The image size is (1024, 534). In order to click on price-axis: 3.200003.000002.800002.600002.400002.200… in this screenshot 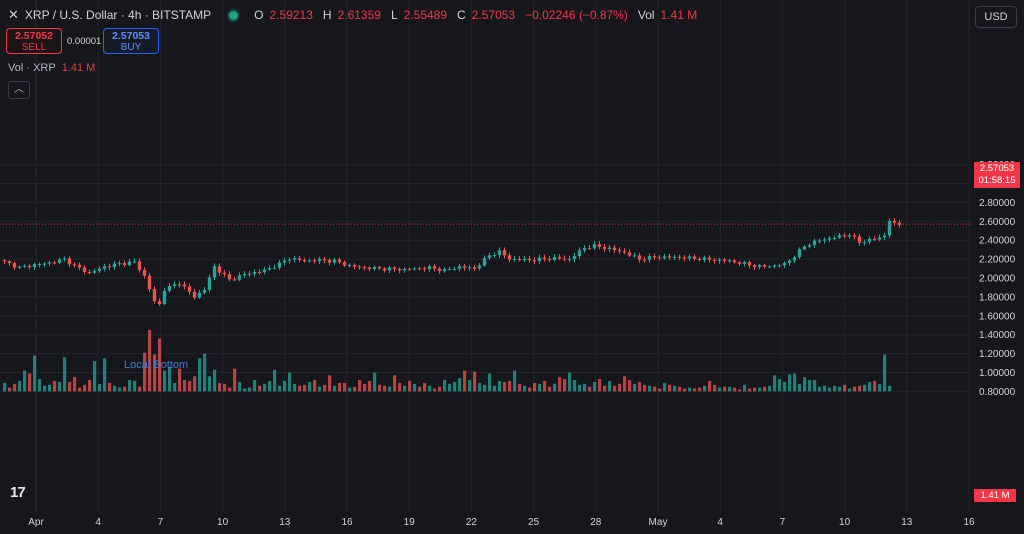, I will do `click(997, 279)`.